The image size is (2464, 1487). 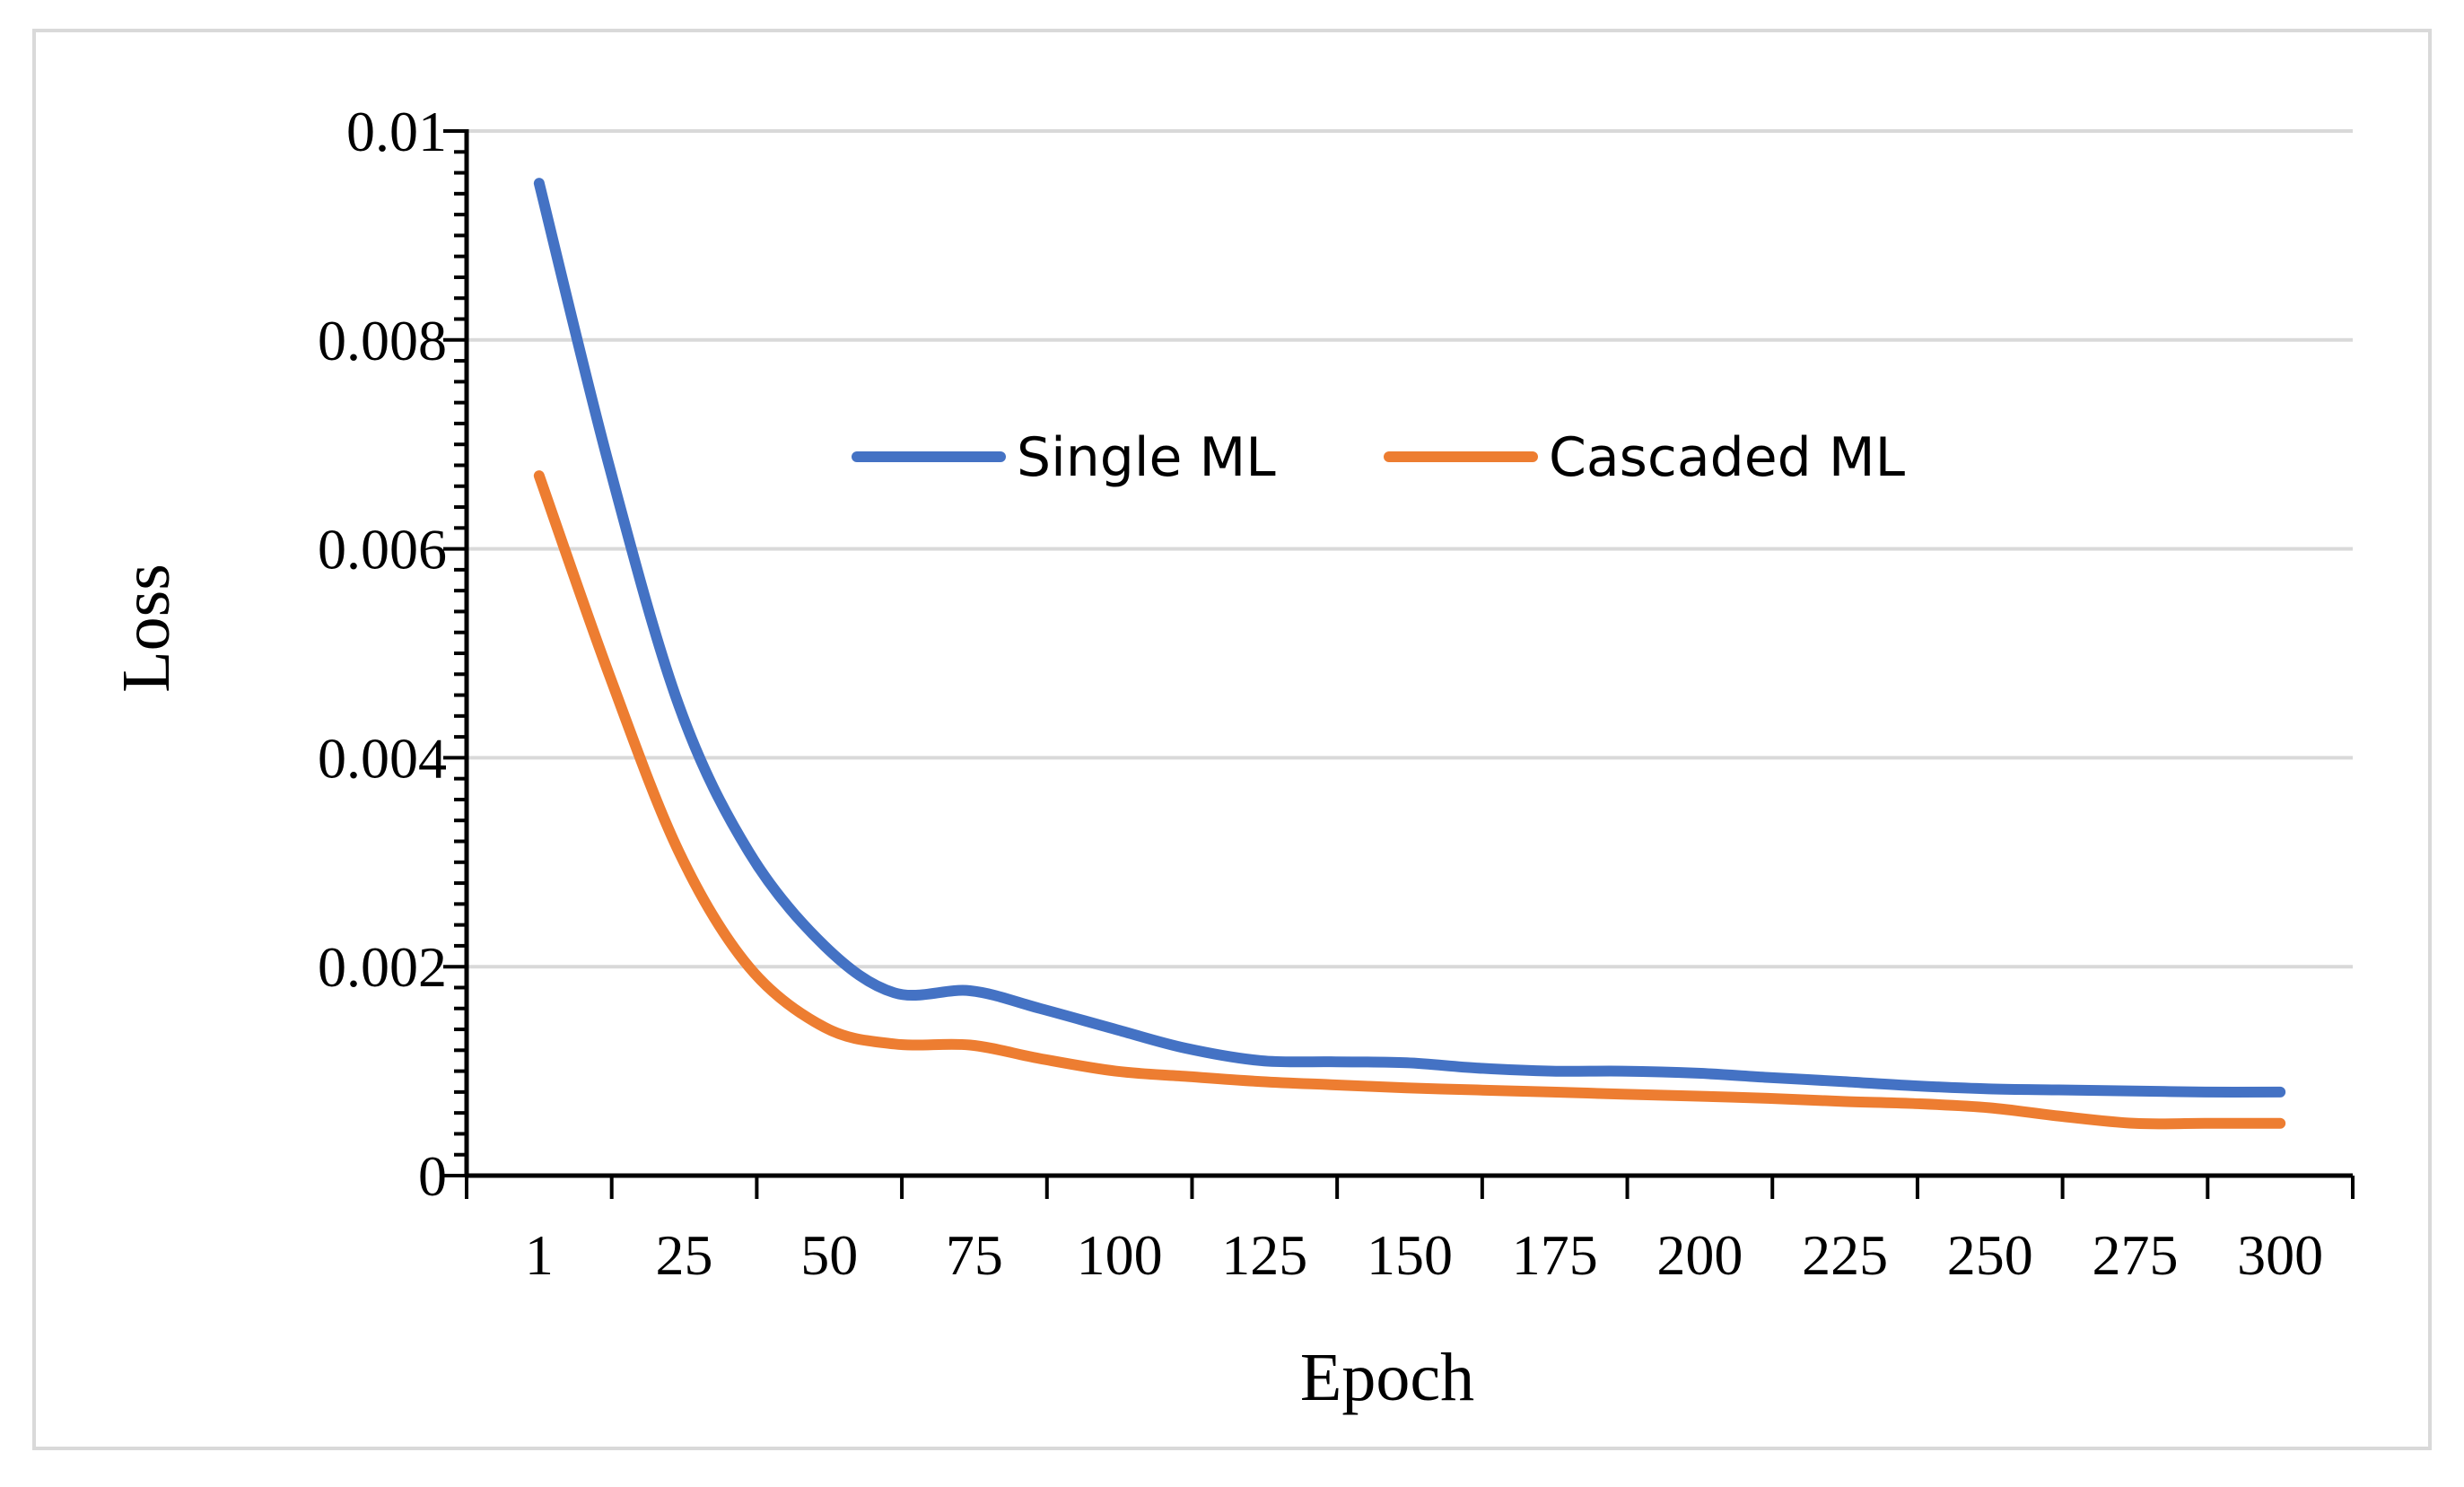 What do you see at coordinates (974, 1255) in the screenshot?
I see `x-tick-label: 75` at bounding box center [974, 1255].